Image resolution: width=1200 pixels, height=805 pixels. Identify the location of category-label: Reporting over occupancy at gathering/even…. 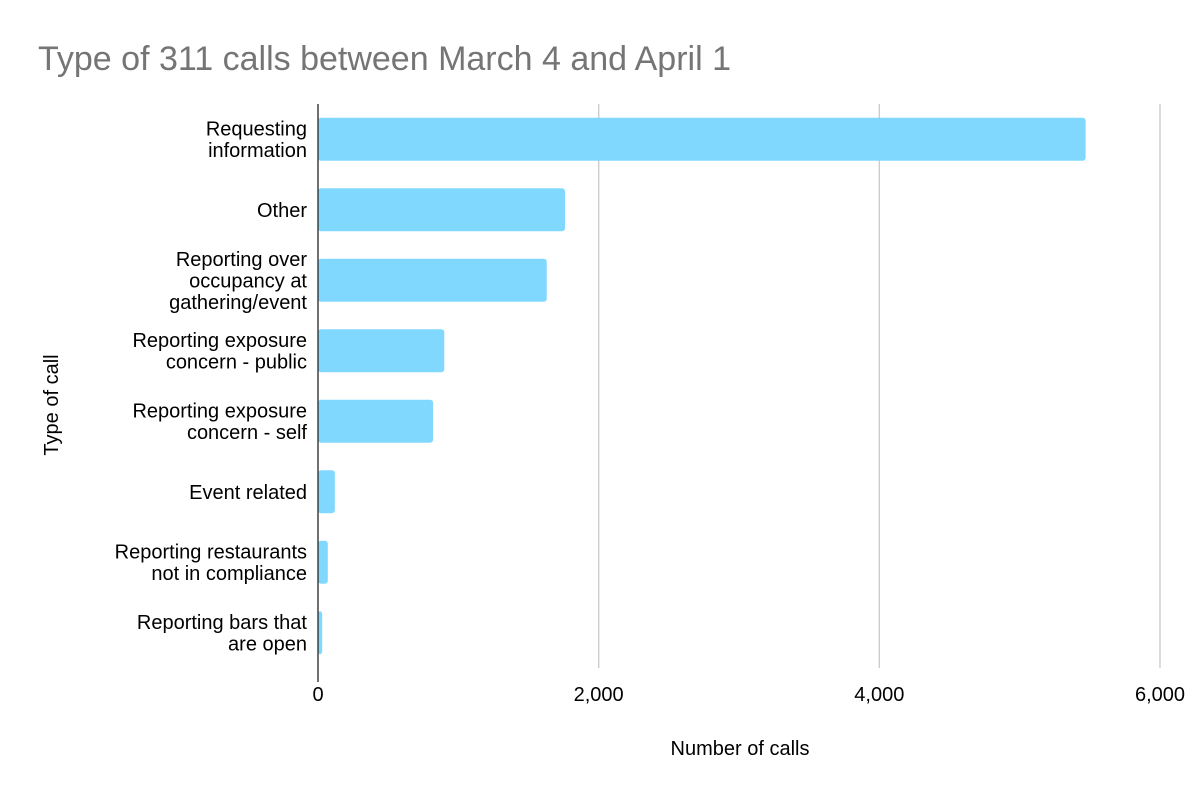
(238, 281).